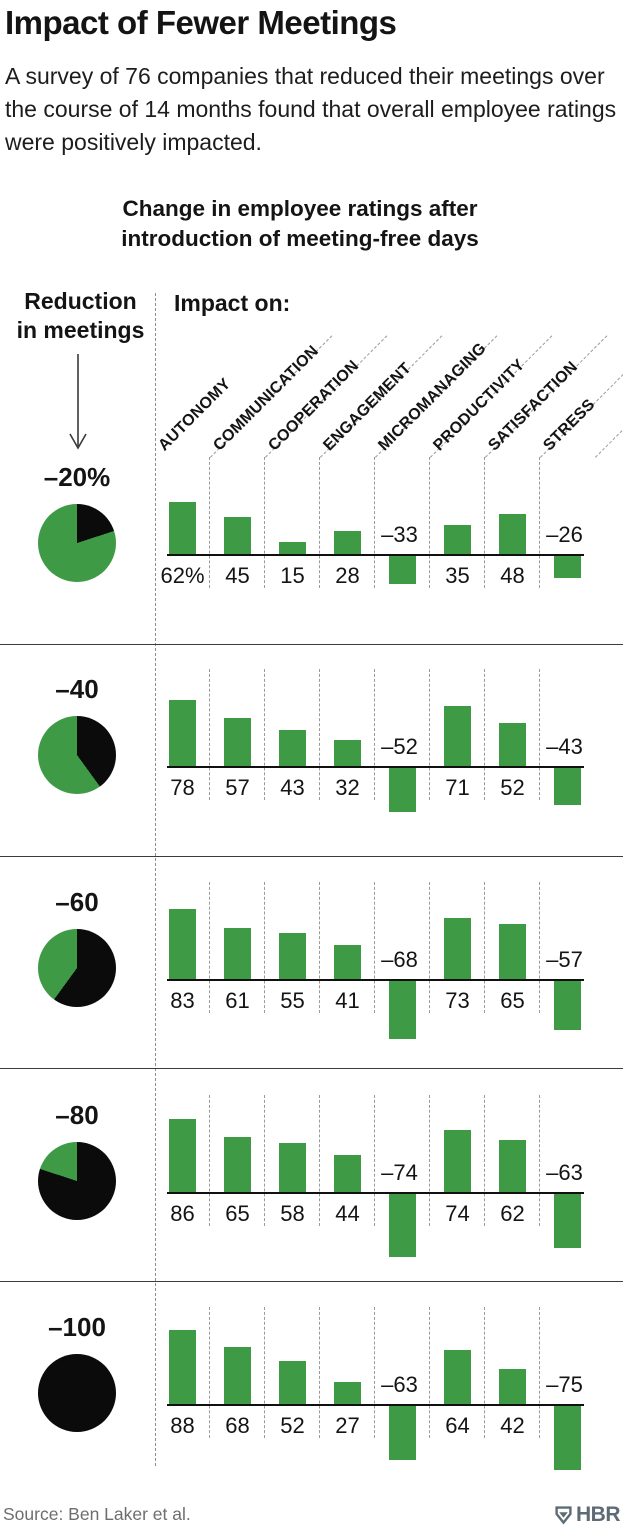 The image size is (623, 1536). I want to click on bar-value-label: –74, so click(399, 1172).